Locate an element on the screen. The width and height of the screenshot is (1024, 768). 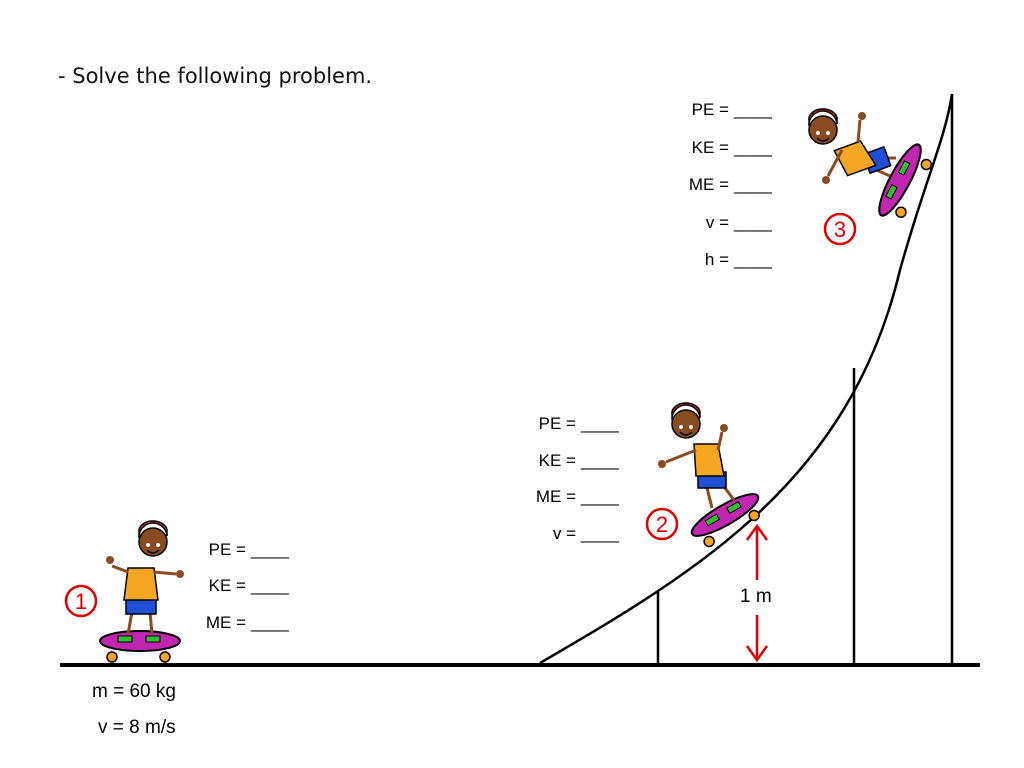
p2-blank-v: ____ is located at coordinates (599, 533).